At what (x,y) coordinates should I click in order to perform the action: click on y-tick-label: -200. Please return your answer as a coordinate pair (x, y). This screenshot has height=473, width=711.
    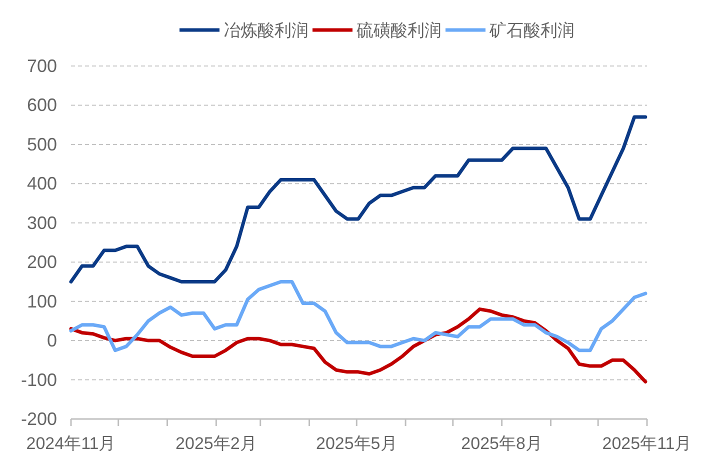
    Looking at the image, I should click on (38, 419).